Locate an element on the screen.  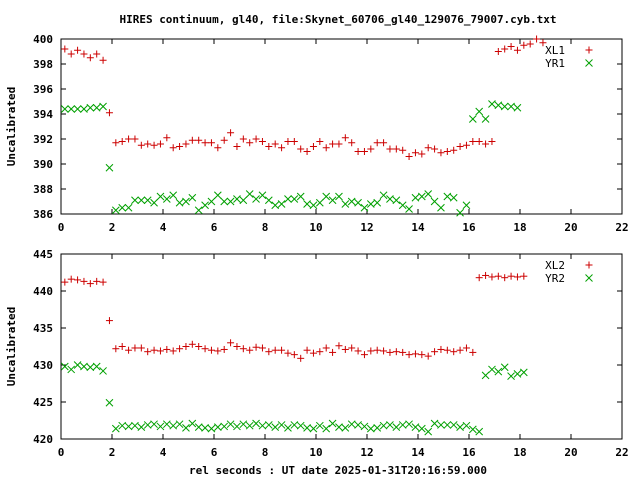
x-tick-label: 18 is located at coordinates (519, 452).